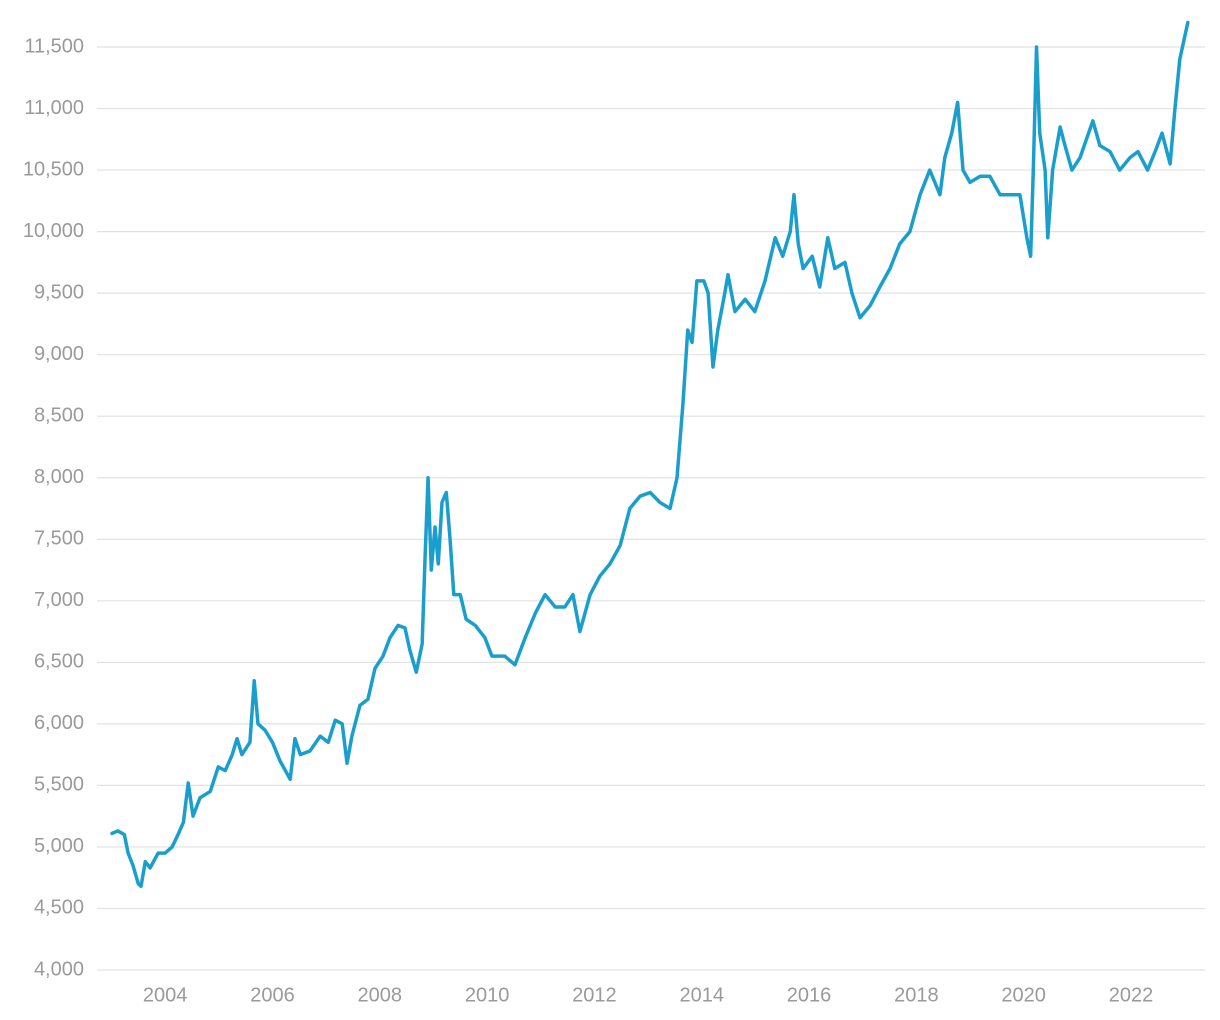 This screenshot has height=1020, width=1220. What do you see at coordinates (59, 354) in the screenshot?
I see `y-tick-label: 9,000` at bounding box center [59, 354].